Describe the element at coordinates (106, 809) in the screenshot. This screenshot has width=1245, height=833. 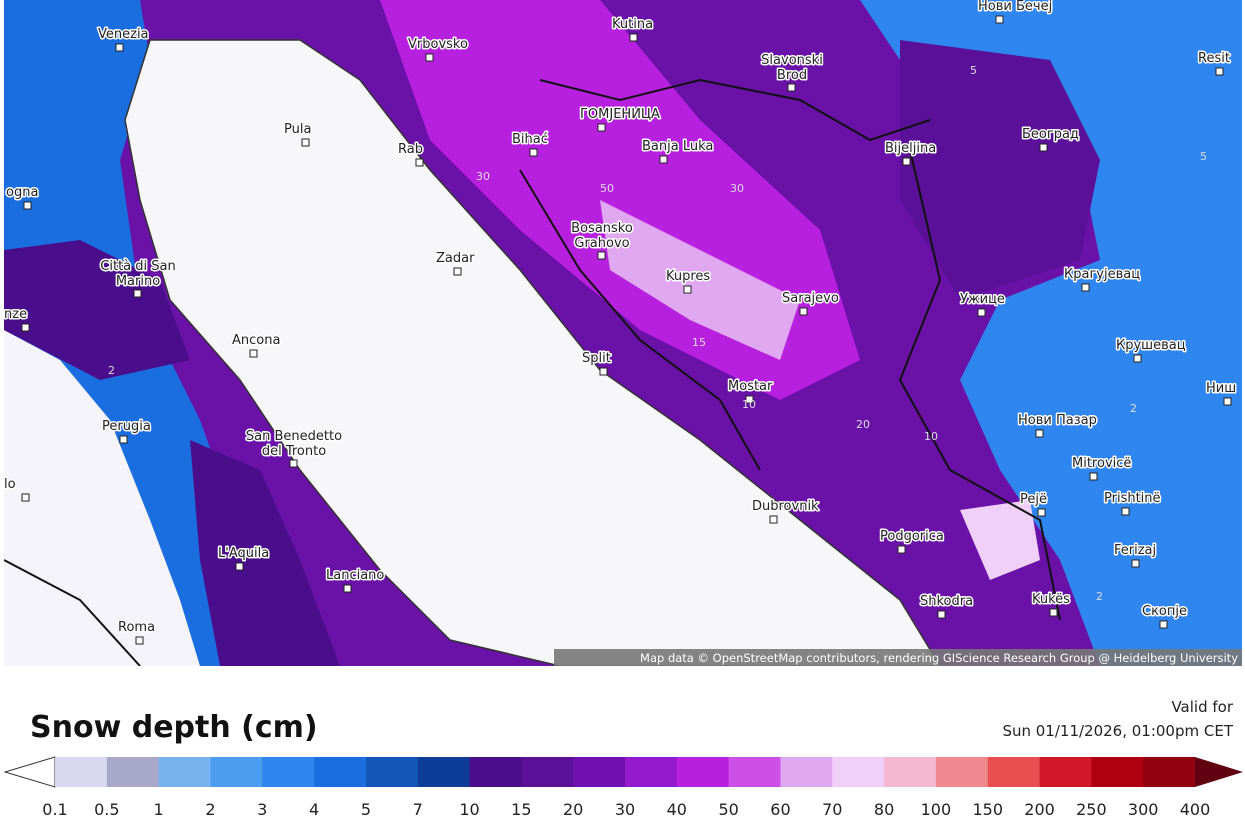
I see `legend-label: 0.5` at that location.